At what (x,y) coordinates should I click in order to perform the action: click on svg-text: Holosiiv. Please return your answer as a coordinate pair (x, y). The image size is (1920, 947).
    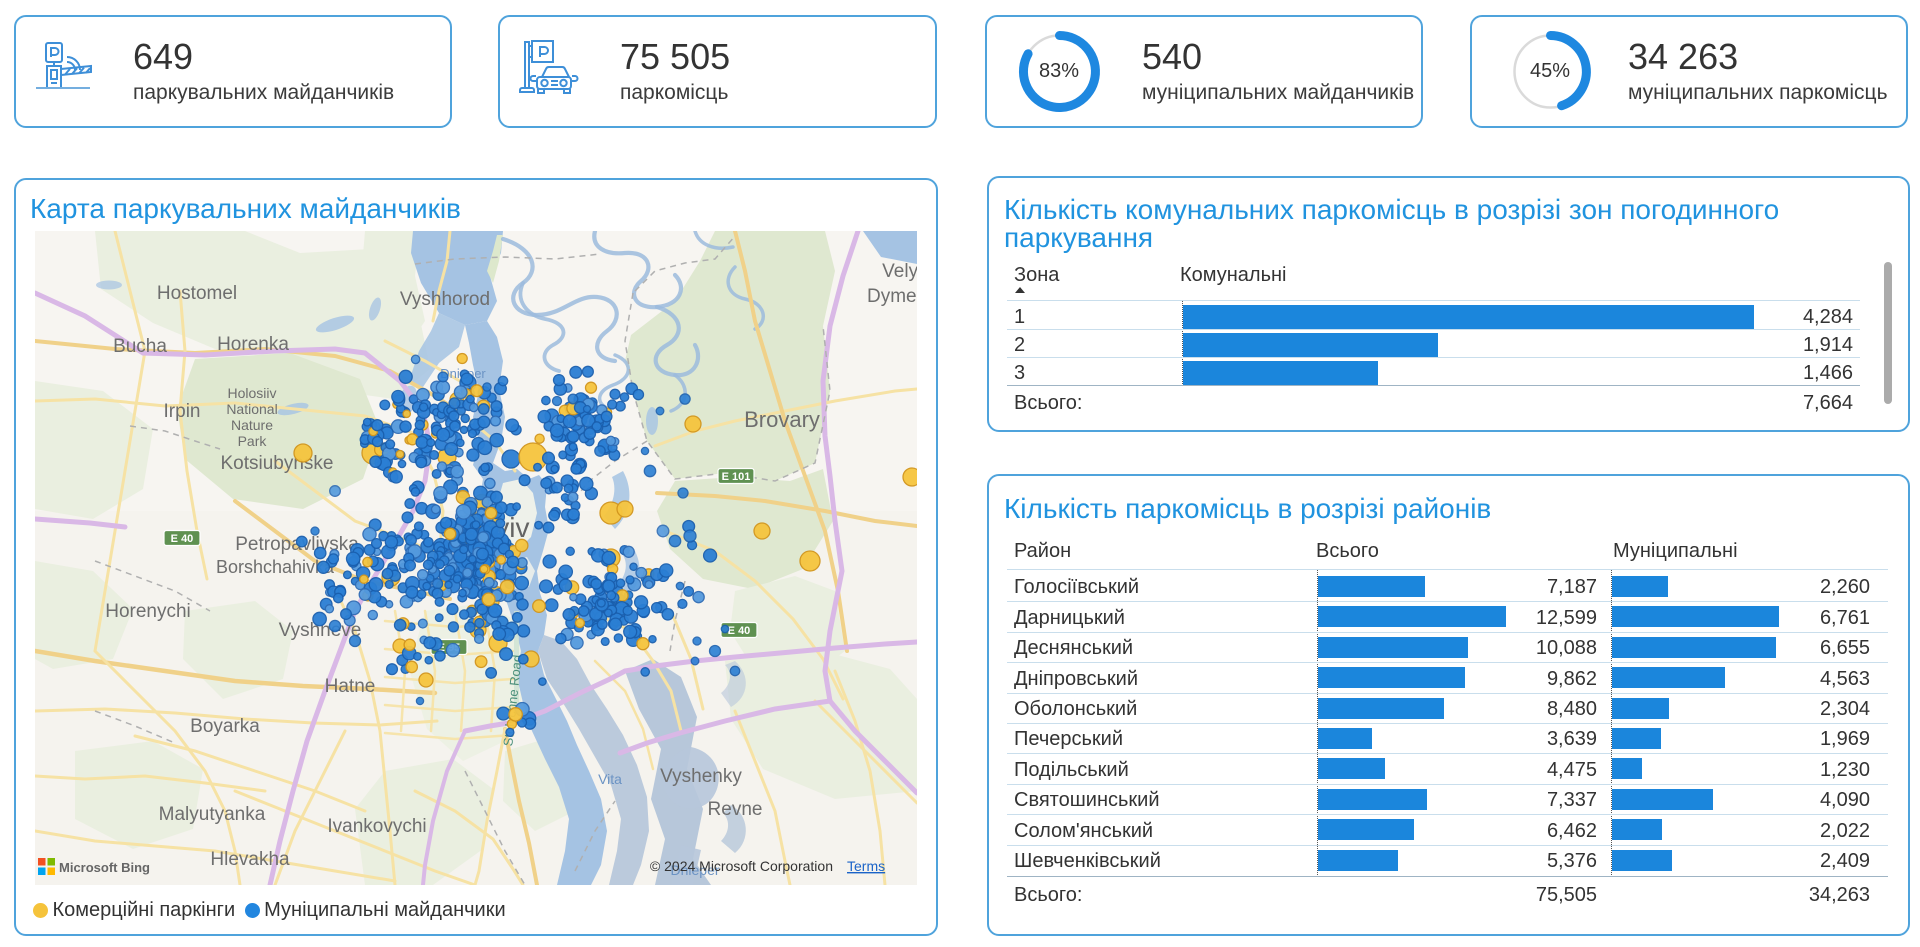
    Looking at the image, I should click on (251, 393).